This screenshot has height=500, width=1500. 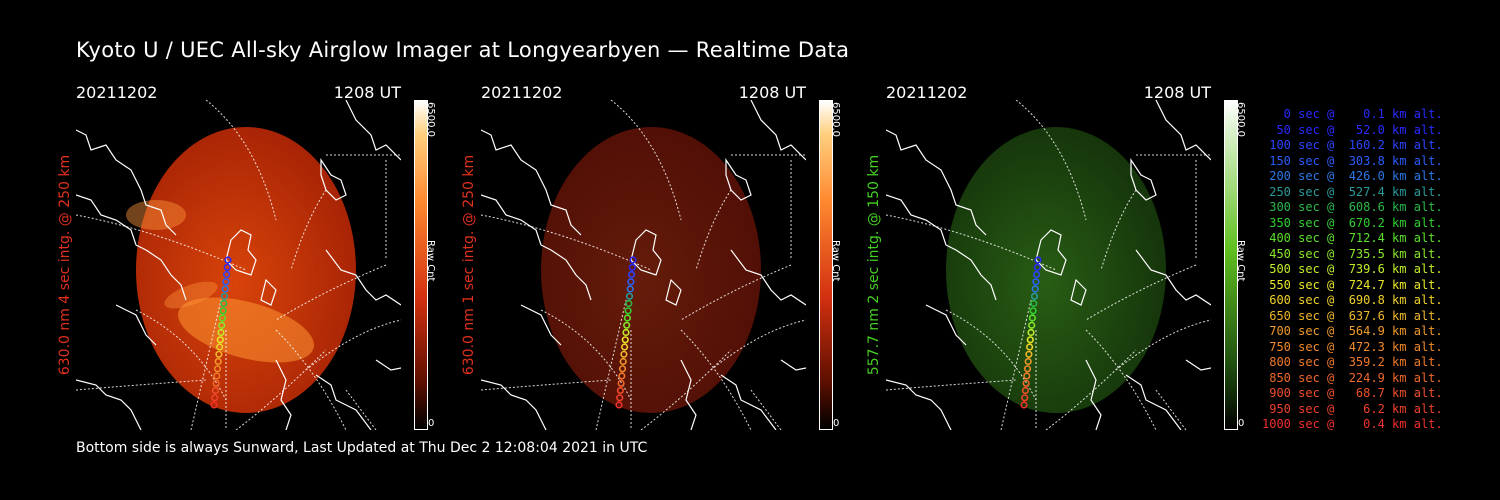 I want to click on legend-entry: 1000 sec @ 0.4 km alt., so click(x=1352, y=424).